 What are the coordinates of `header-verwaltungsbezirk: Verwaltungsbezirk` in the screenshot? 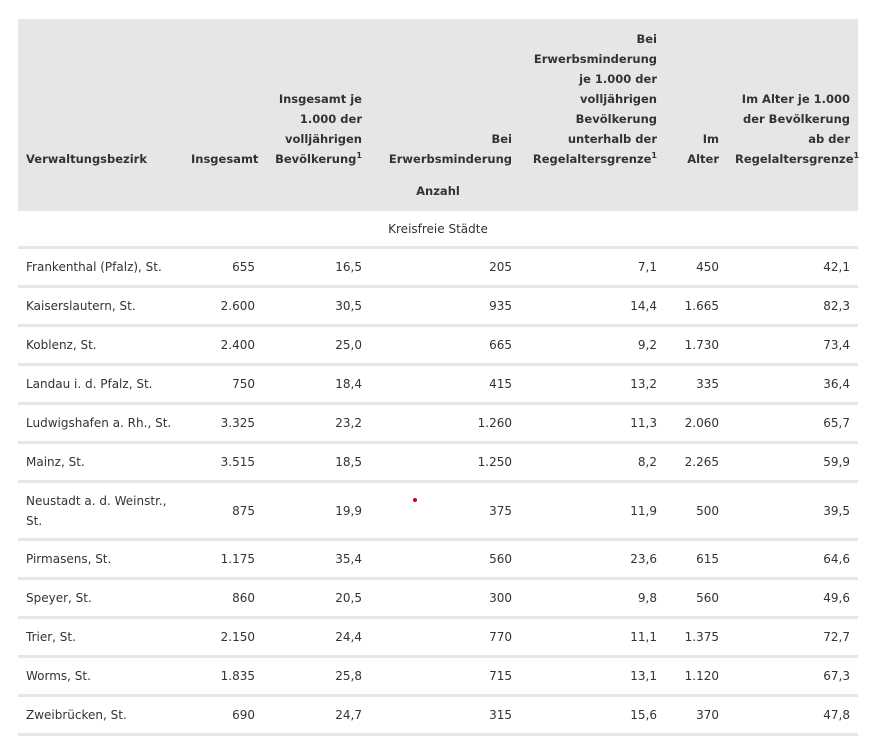 It's located at (100, 97).